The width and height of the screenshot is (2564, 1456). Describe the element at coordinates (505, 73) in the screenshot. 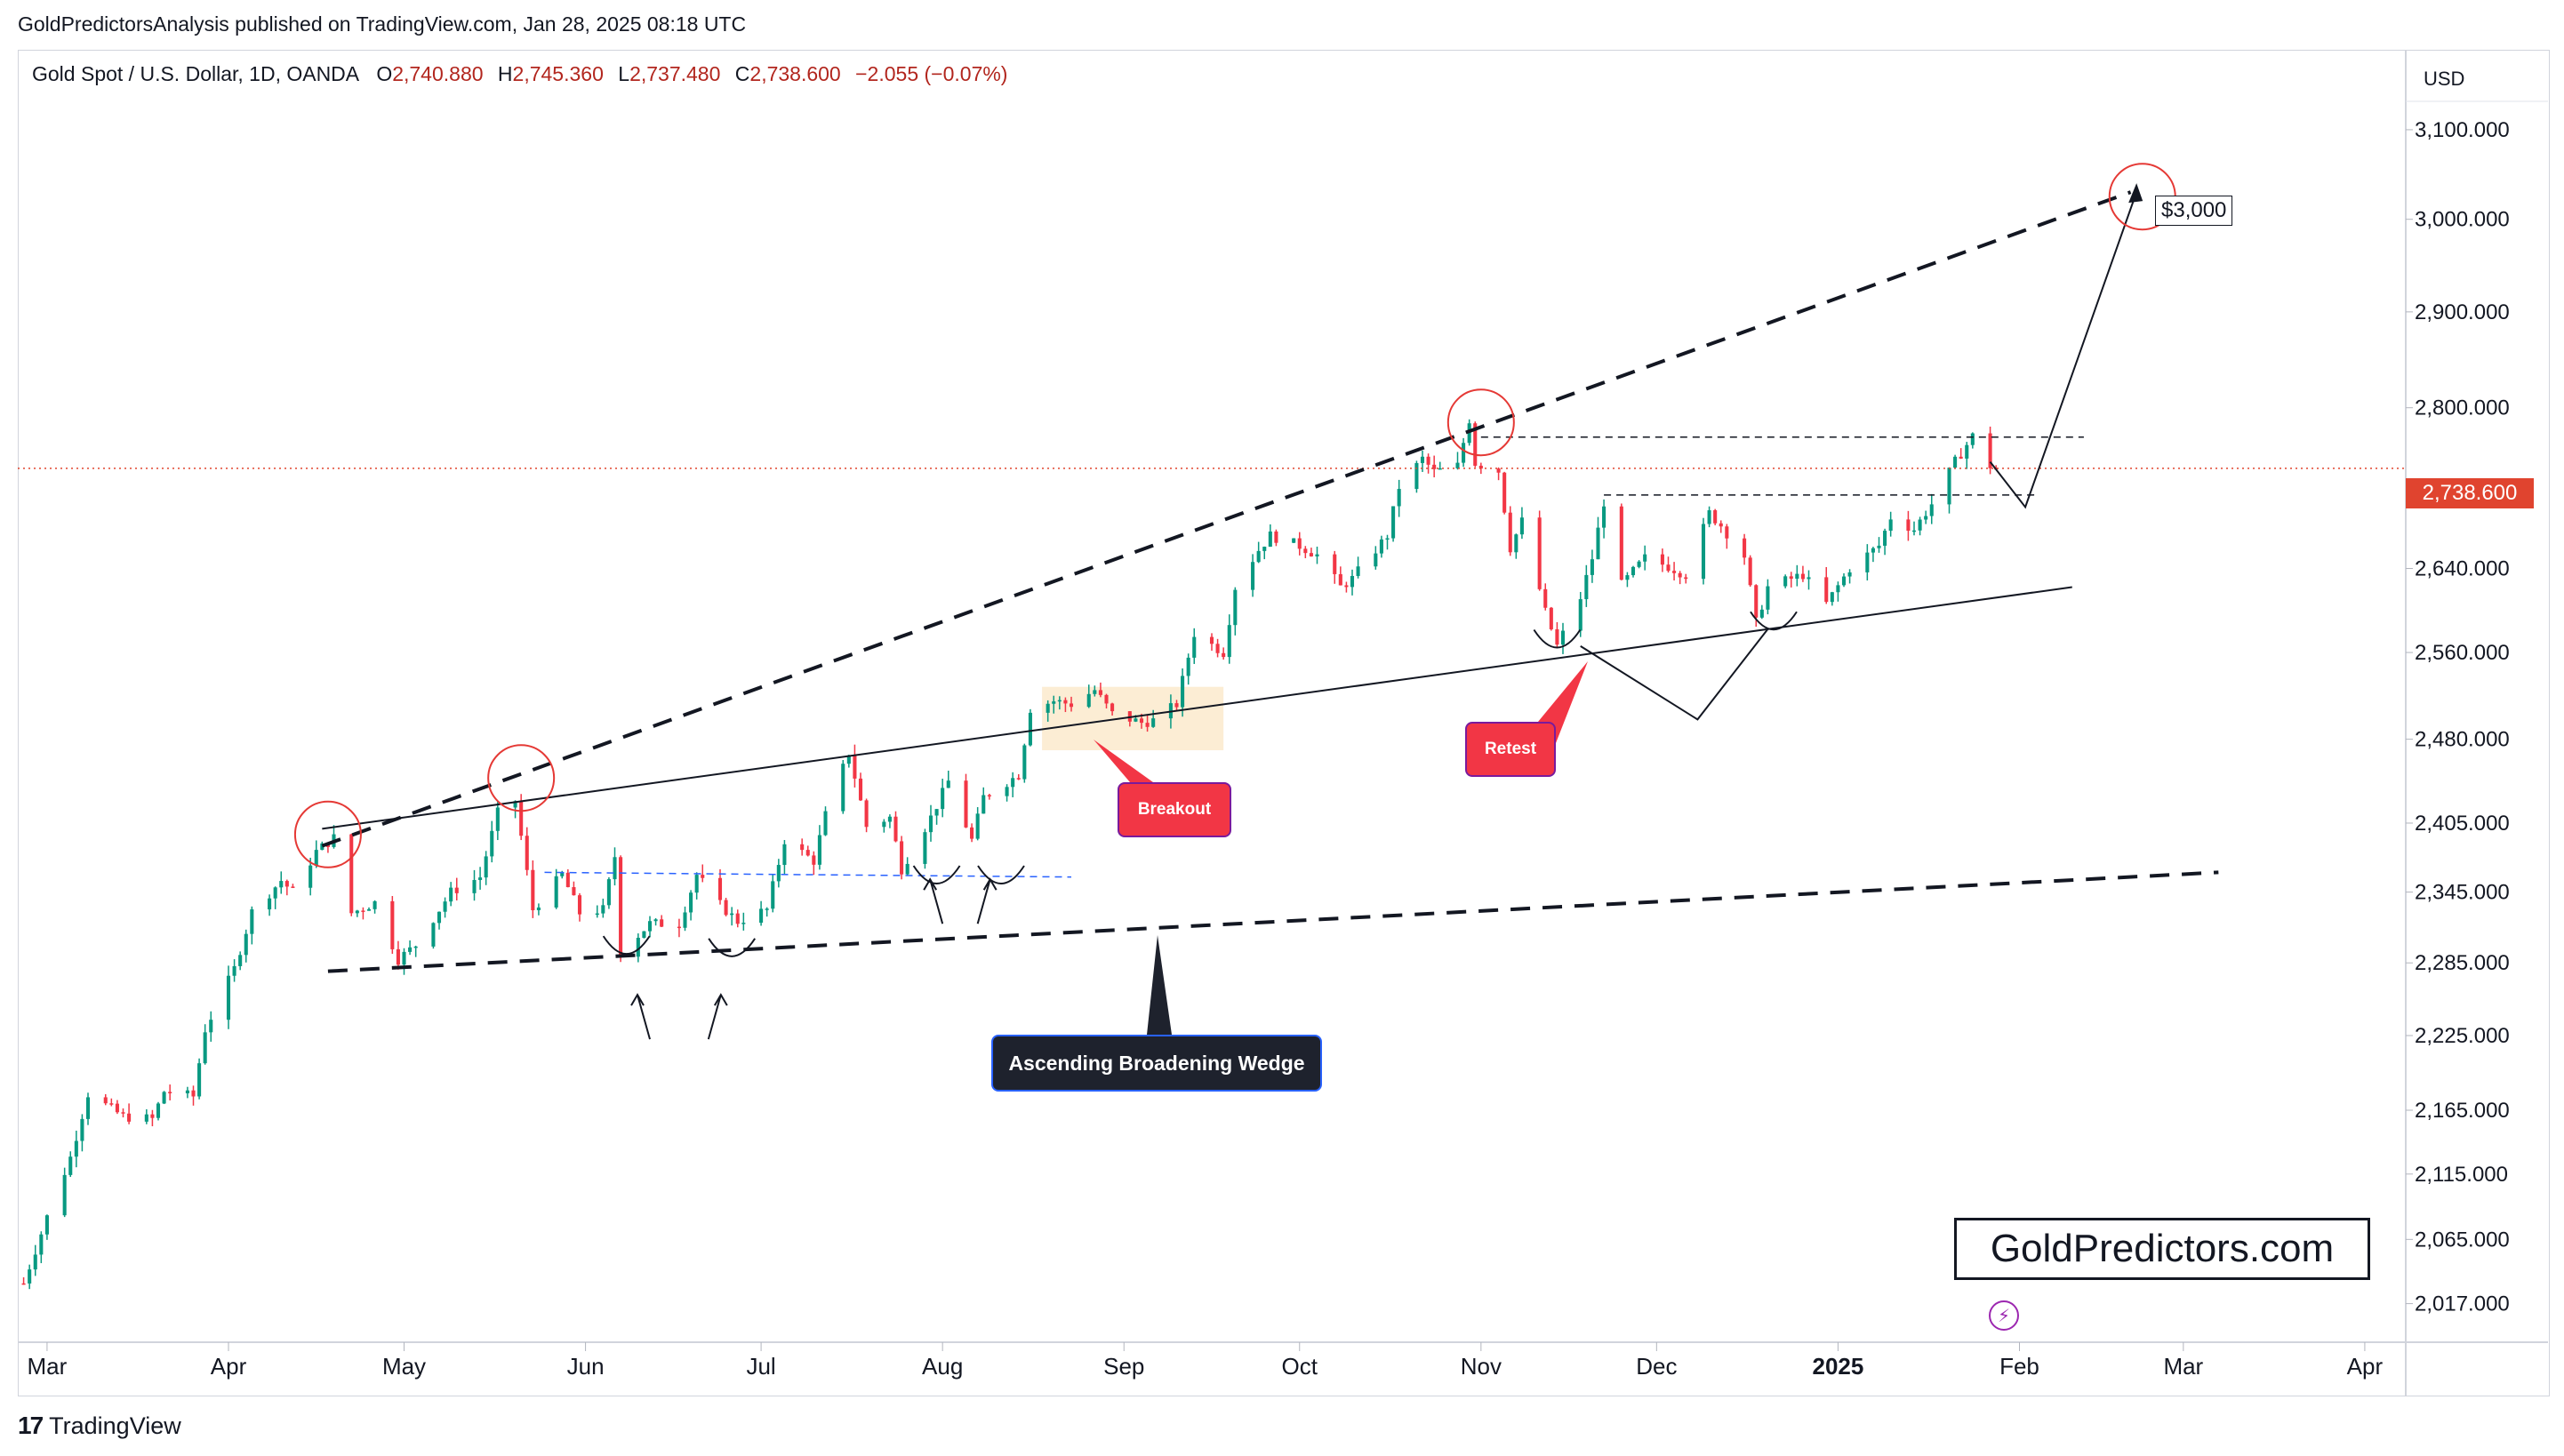

I see `high-label: H` at that location.